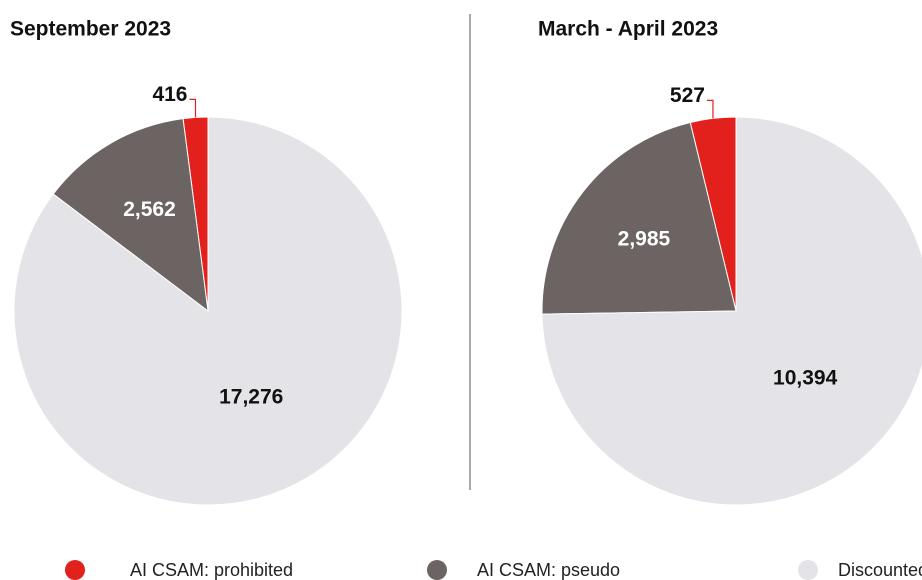 The width and height of the screenshot is (922, 580). I want to click on data-label: 416, so click(169, 94).